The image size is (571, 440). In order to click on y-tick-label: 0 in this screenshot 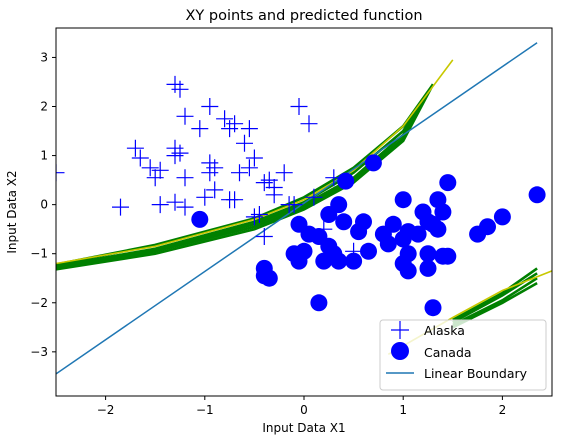, I will do `click(44, 205)`.